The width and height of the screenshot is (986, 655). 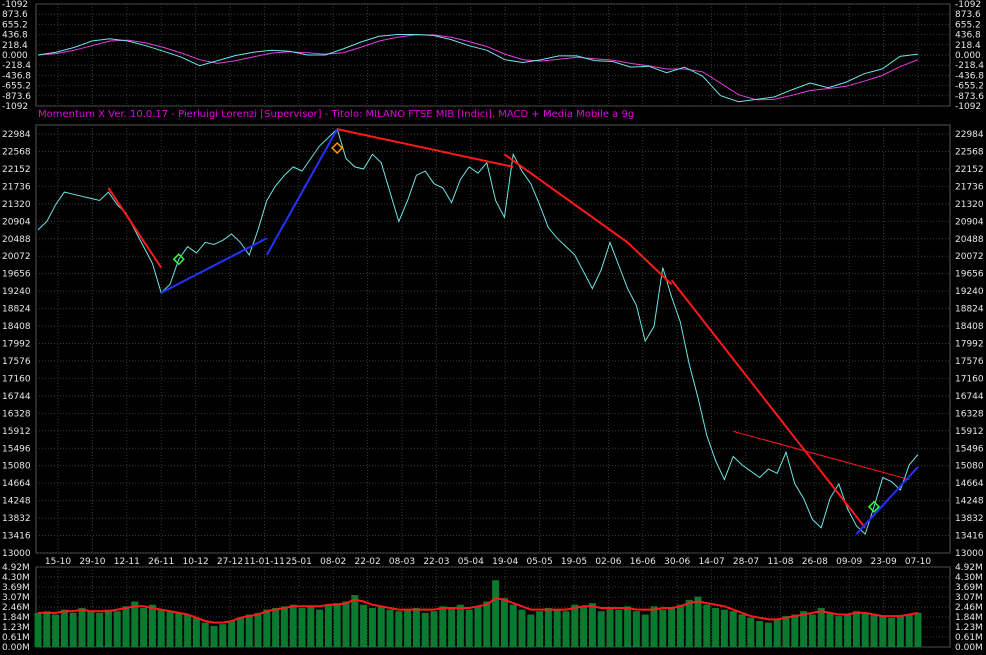 I want to click on volume-y-tick-right: 4.30M, so click(x=969, y=578).